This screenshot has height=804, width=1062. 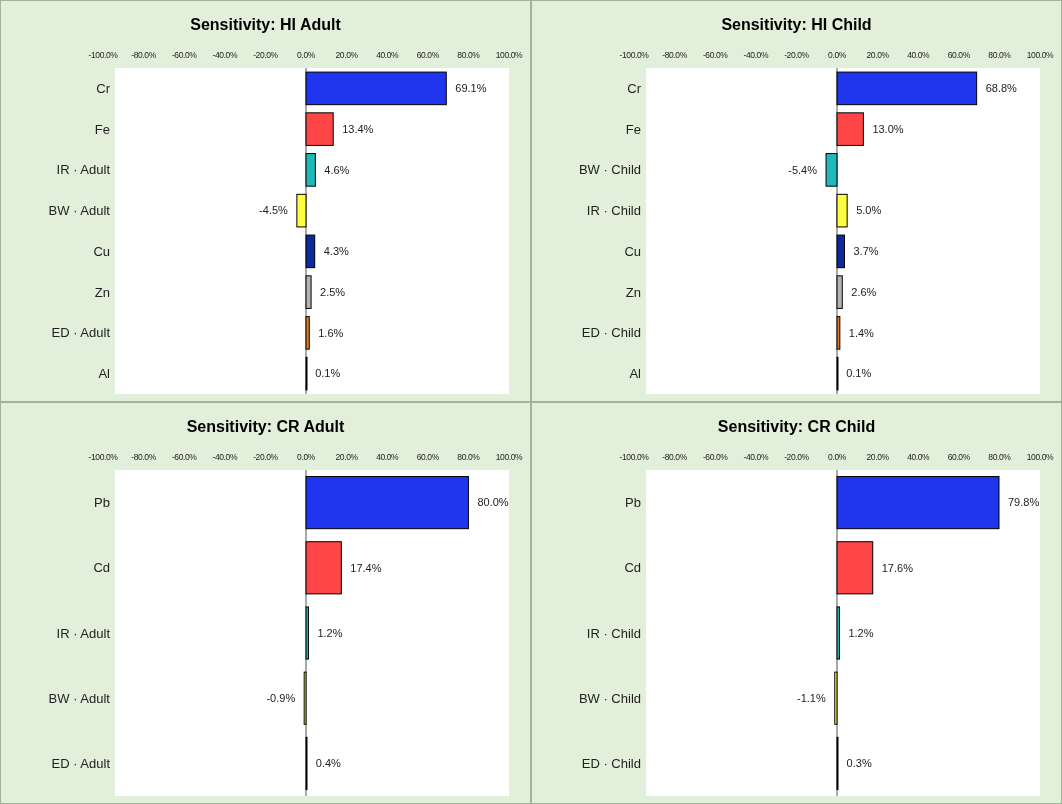 I want to click on chart-title: Sensitivity: CR Adult, so click(x=265, y=426).